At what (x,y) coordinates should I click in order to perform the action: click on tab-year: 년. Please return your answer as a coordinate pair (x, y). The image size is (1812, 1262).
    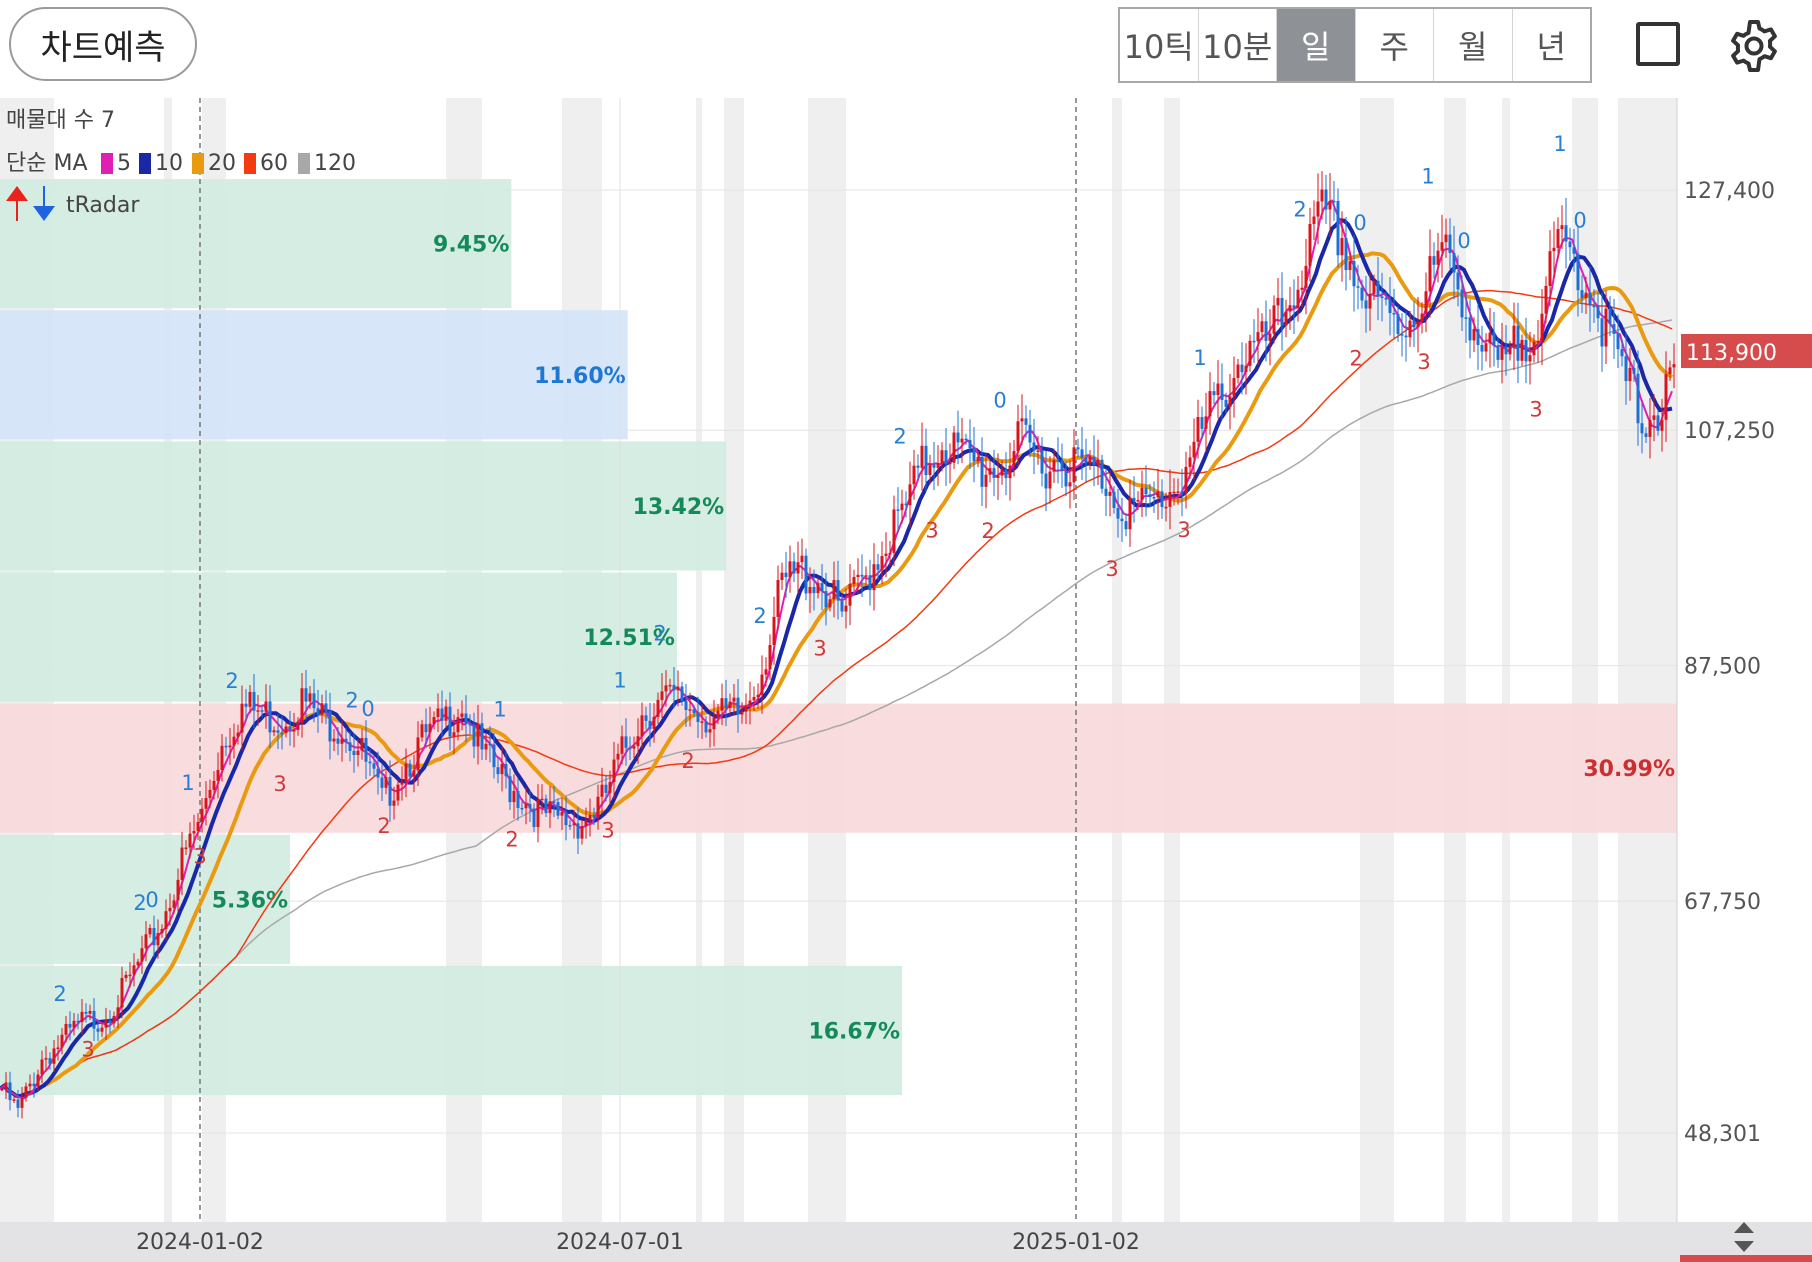
    Looking at the image, I should click on (1551, 47).